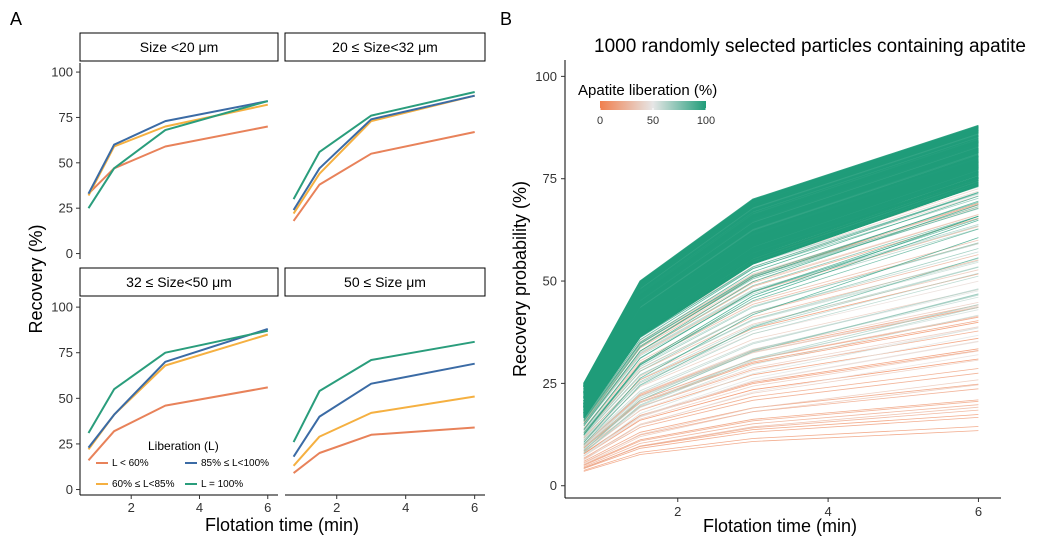  I want to click on panel-a-letter: A, so click(16, 19).